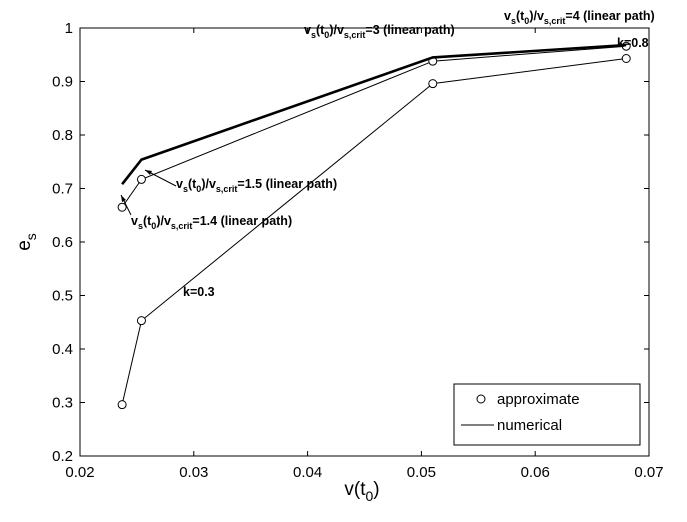 Image resolution: width=687 pixels, height=522 pixels. What do you see at coordinates (529, 425) in the screenshot?
I see `legend-label-numerical: numerical` at bounding box center [529, 425].